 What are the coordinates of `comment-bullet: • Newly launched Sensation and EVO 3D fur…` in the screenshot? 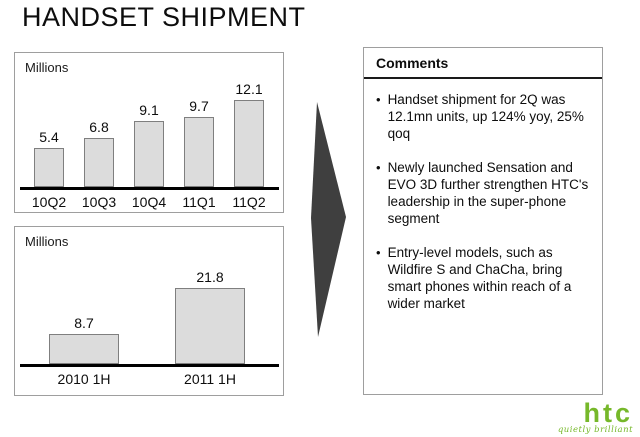 It's located at (484, 193).